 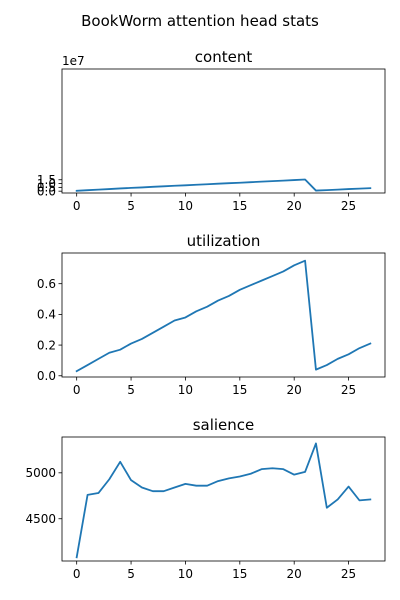 I want to click on series-line-utilization, so click(x=223, y=316).